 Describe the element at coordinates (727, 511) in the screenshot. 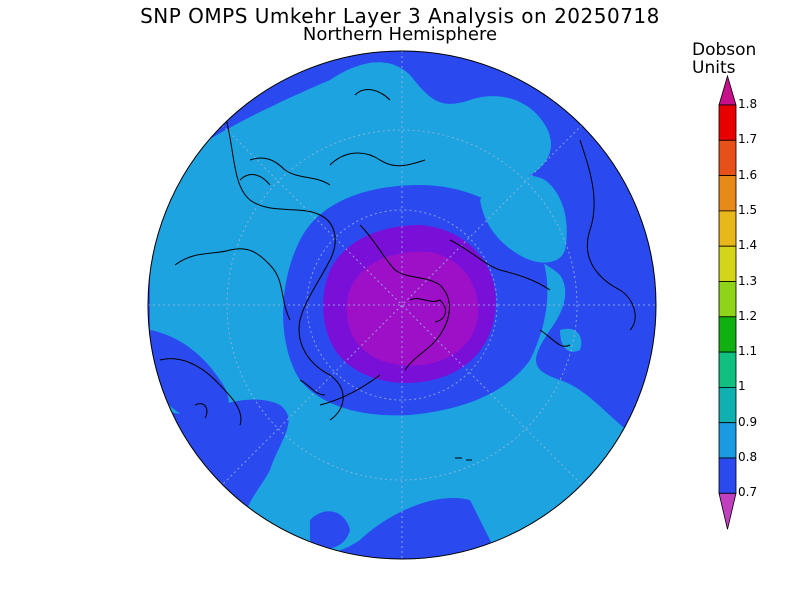

I see `colorbar-bottom-arrow` at that location.